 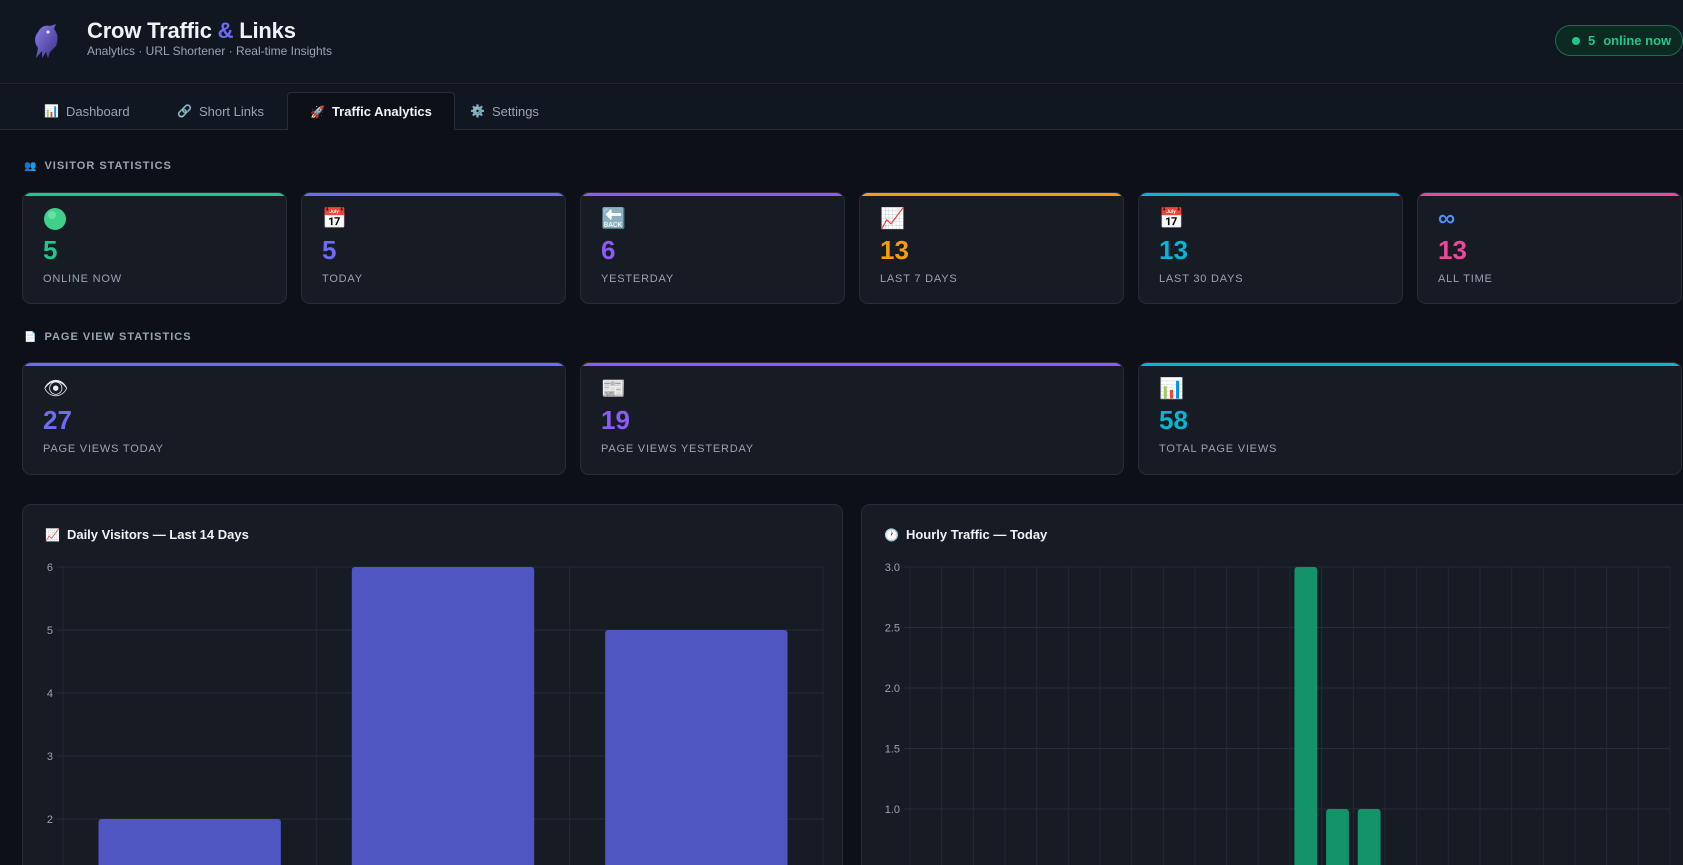 I want to click on y-tick-label: 1.5, so click(x=892, y=750).